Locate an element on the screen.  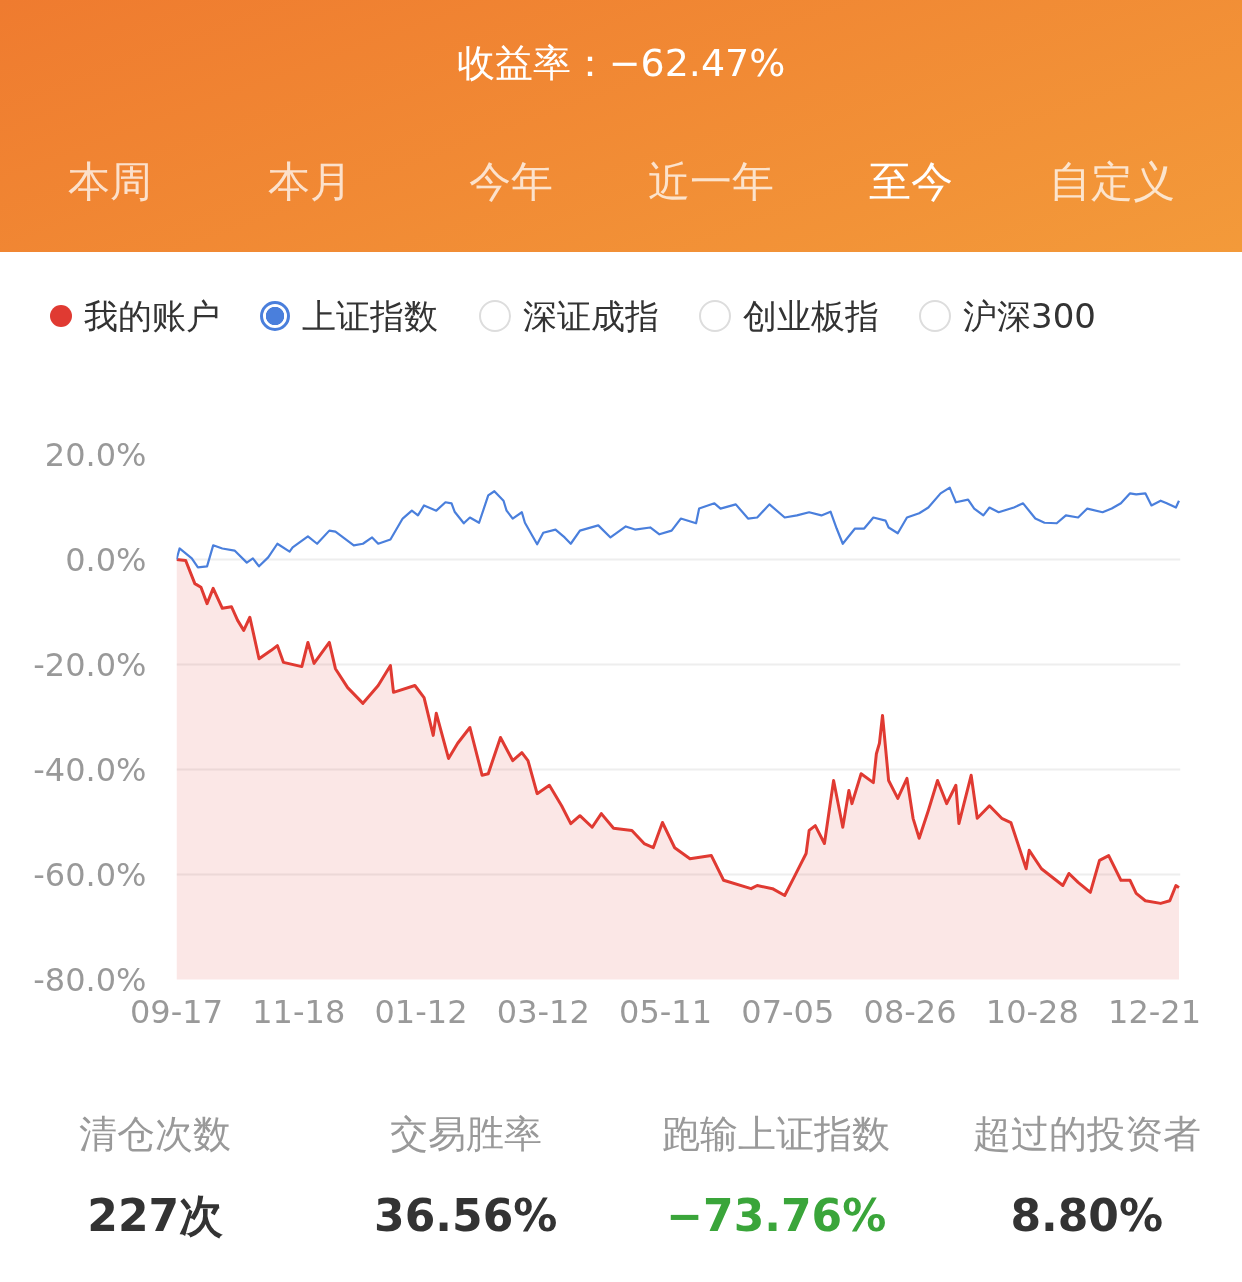
text: 今年 is located at coordinates (510, 182).